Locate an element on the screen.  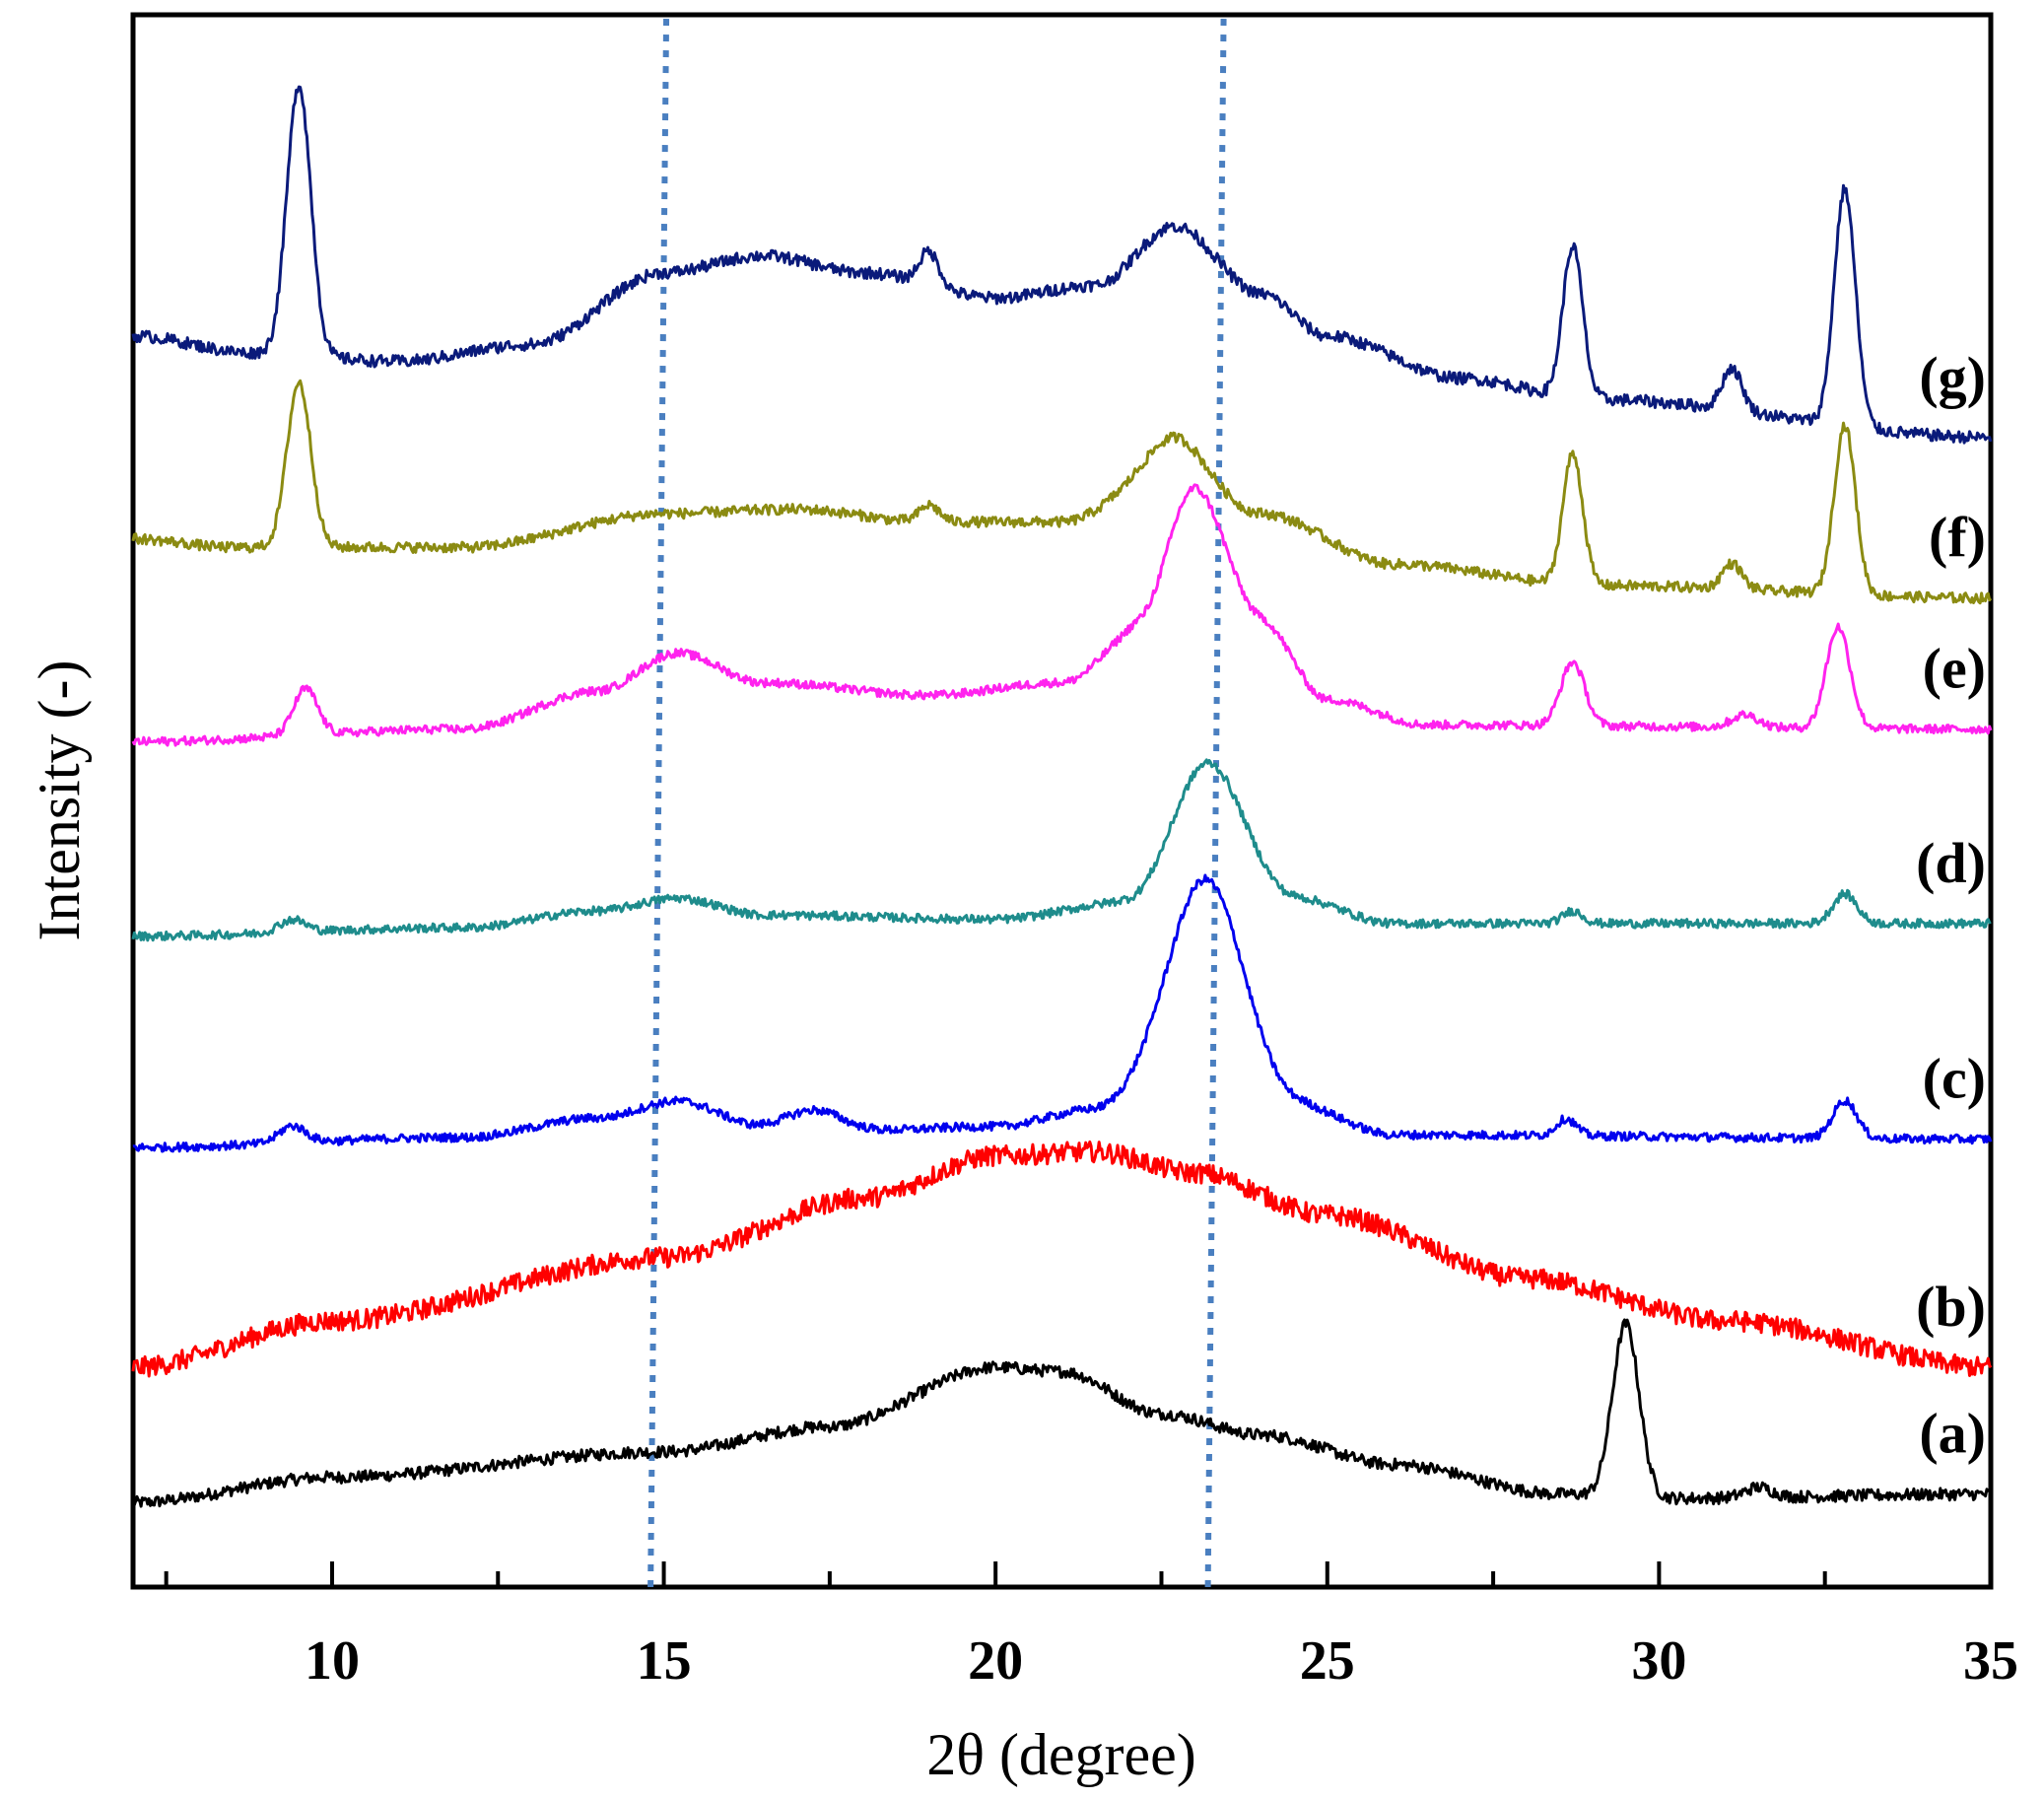
x-tick-label: 25 is located at coordinates (1327, 1661).